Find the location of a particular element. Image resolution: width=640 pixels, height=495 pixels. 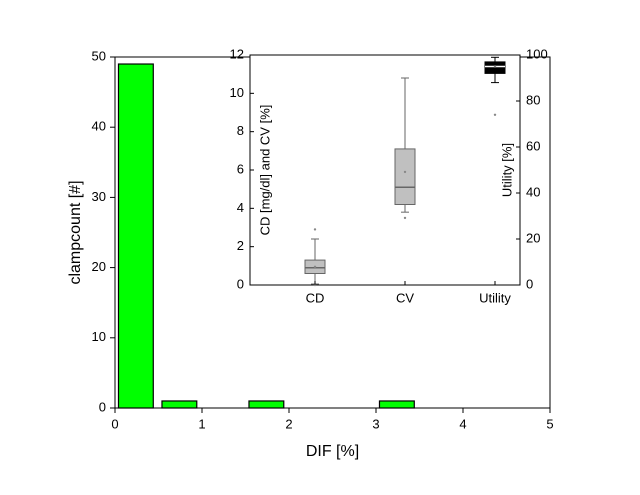

y-tick-label: 20 is located at coordinates (99, 266).